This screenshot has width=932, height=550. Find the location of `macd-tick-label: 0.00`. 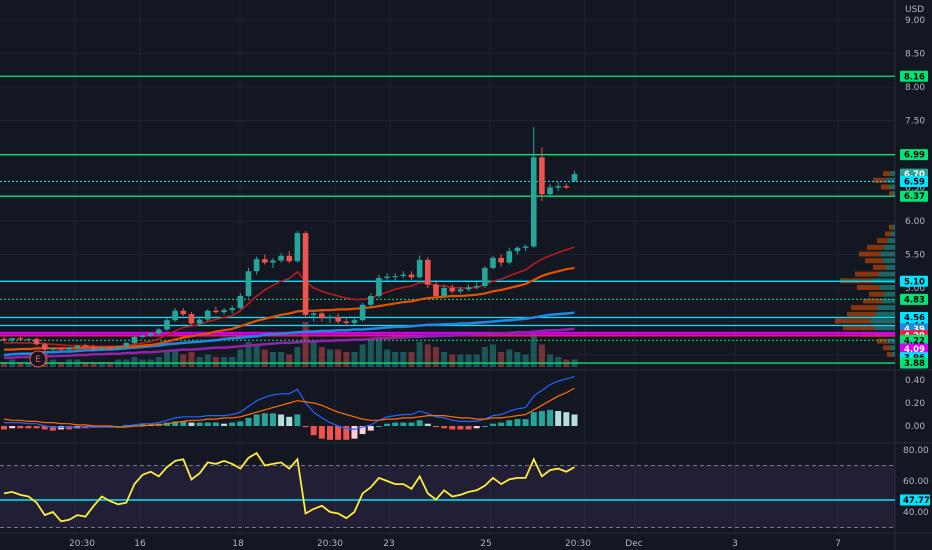

macd-tick-label: 0.00 is located at coordinates (915, 427).